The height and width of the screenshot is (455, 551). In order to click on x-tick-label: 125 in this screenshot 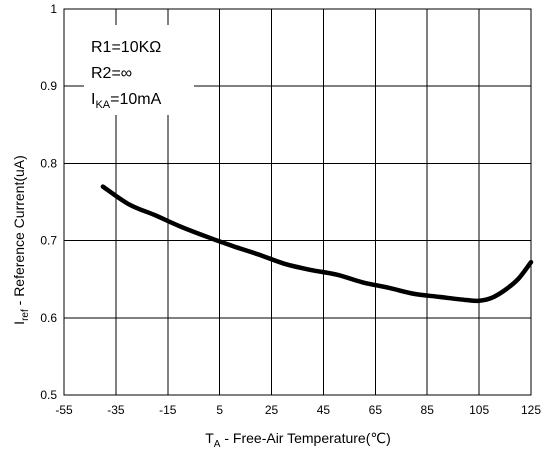, I will do `click(531, 410)`.